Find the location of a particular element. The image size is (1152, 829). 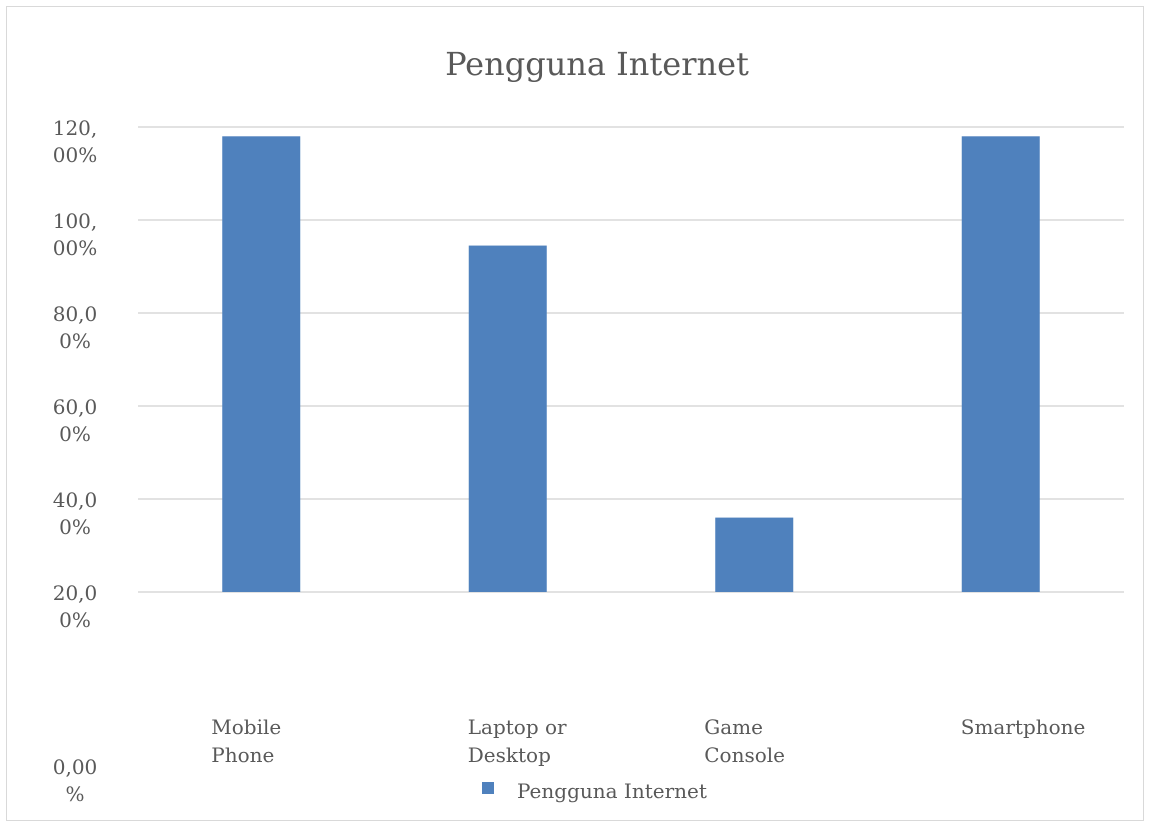

chart-title: Pengguna Internet is located at coordinates (597, 64).